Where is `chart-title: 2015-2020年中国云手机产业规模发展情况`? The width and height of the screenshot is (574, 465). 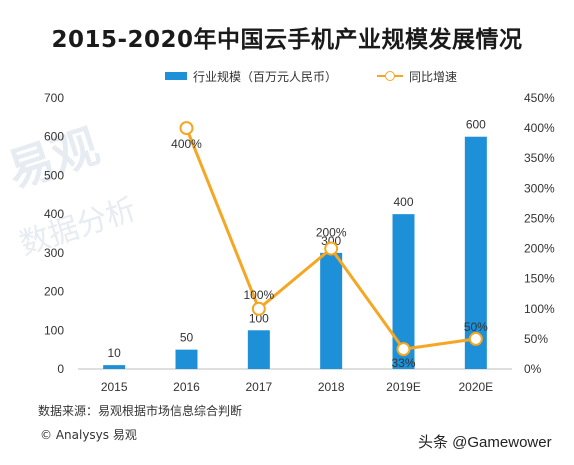 chart-title: 2015-2020年中国云手机产业规模发展情况 is located at coordinates (287, 40).